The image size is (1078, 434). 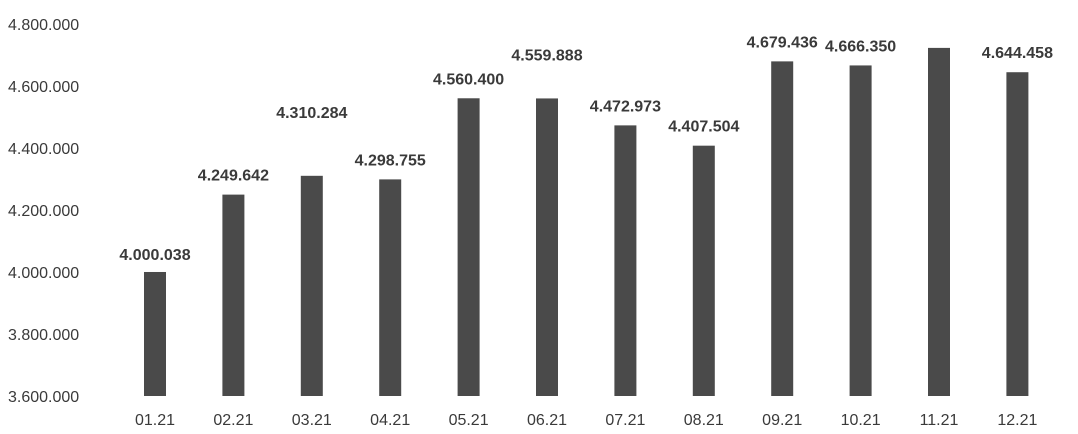 I want to click on x-tick-label: 04.21, so click(x=390, y=420).